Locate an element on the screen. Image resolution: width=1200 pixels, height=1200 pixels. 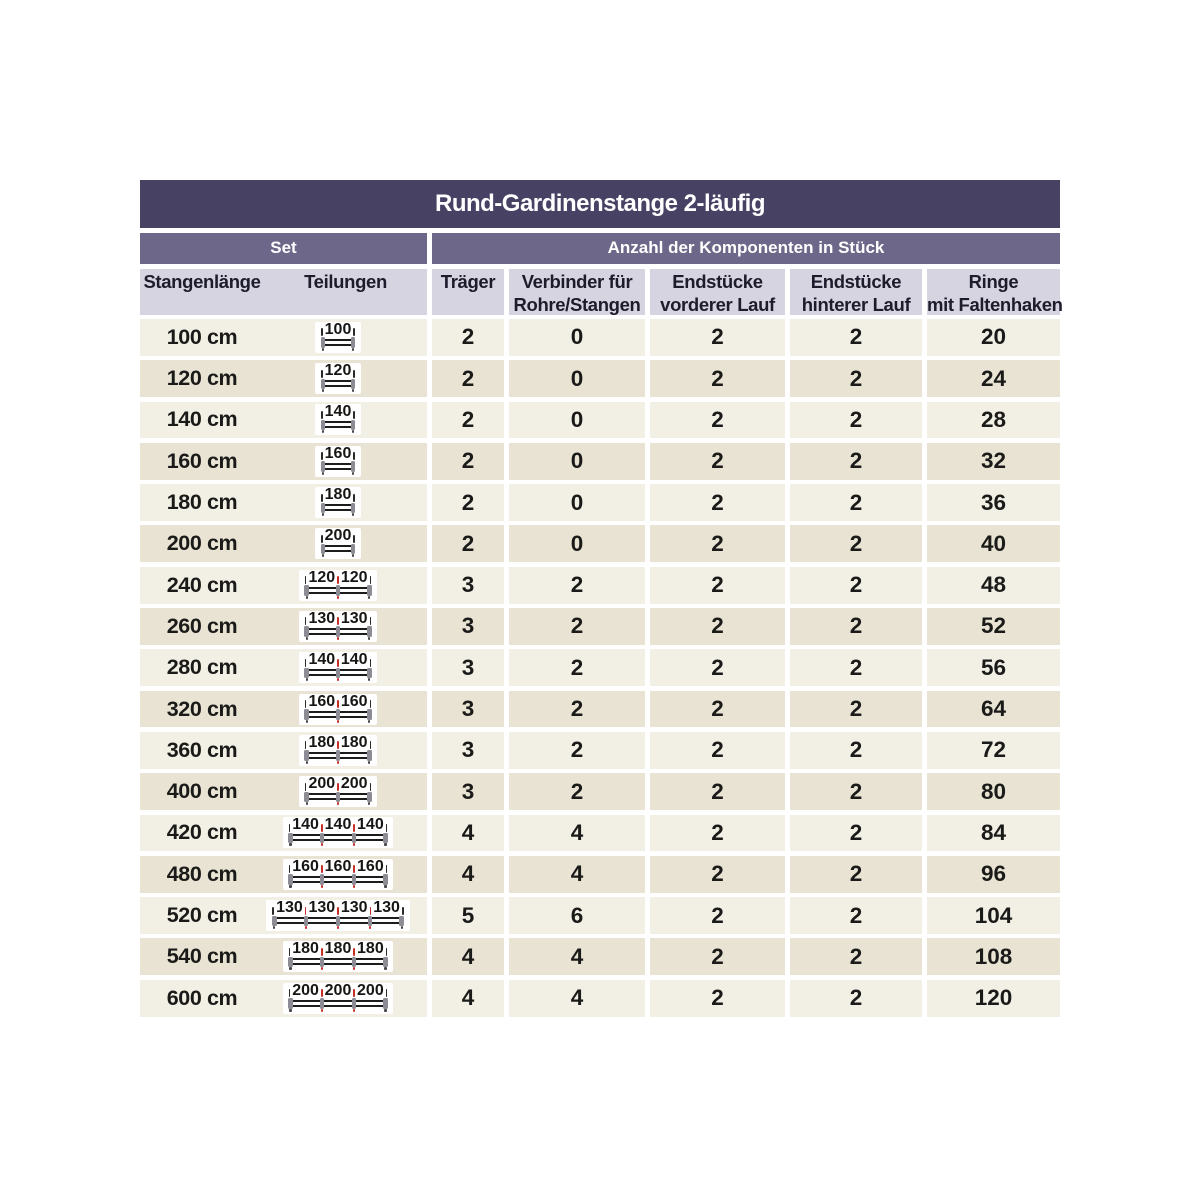
segment-length-label: 180 is located at coordinates (338, 949).